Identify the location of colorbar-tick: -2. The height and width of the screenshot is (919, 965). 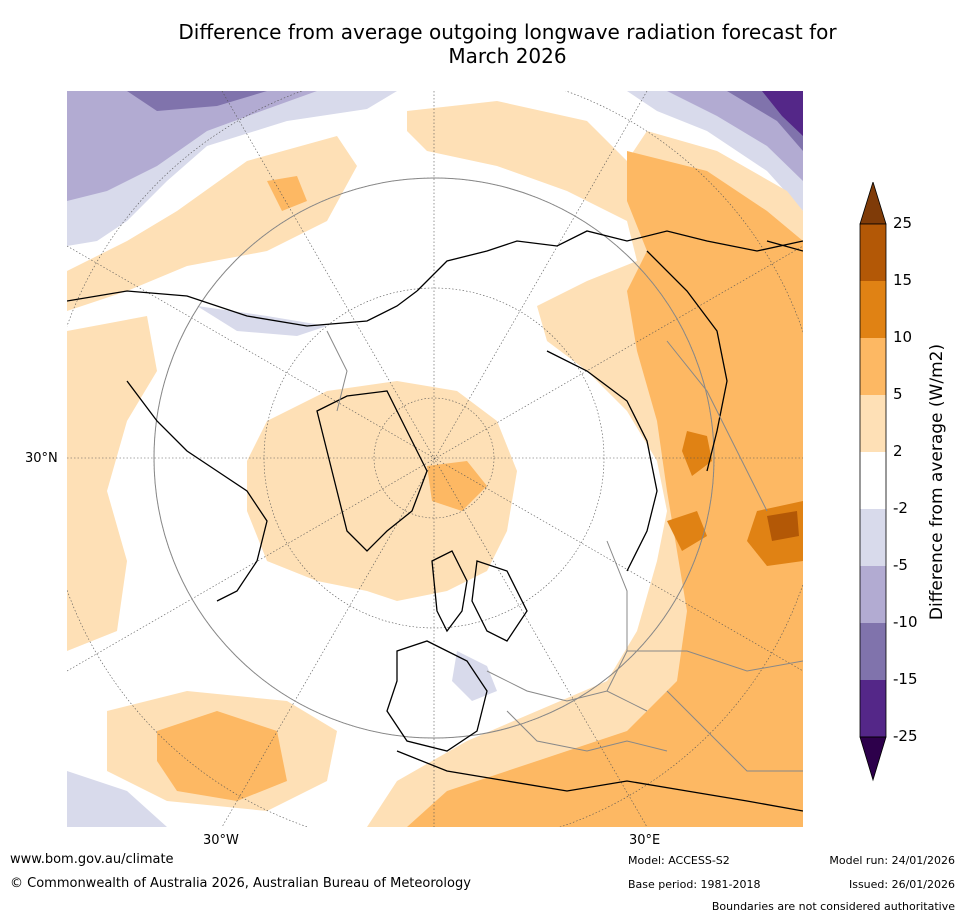
(900, 508).